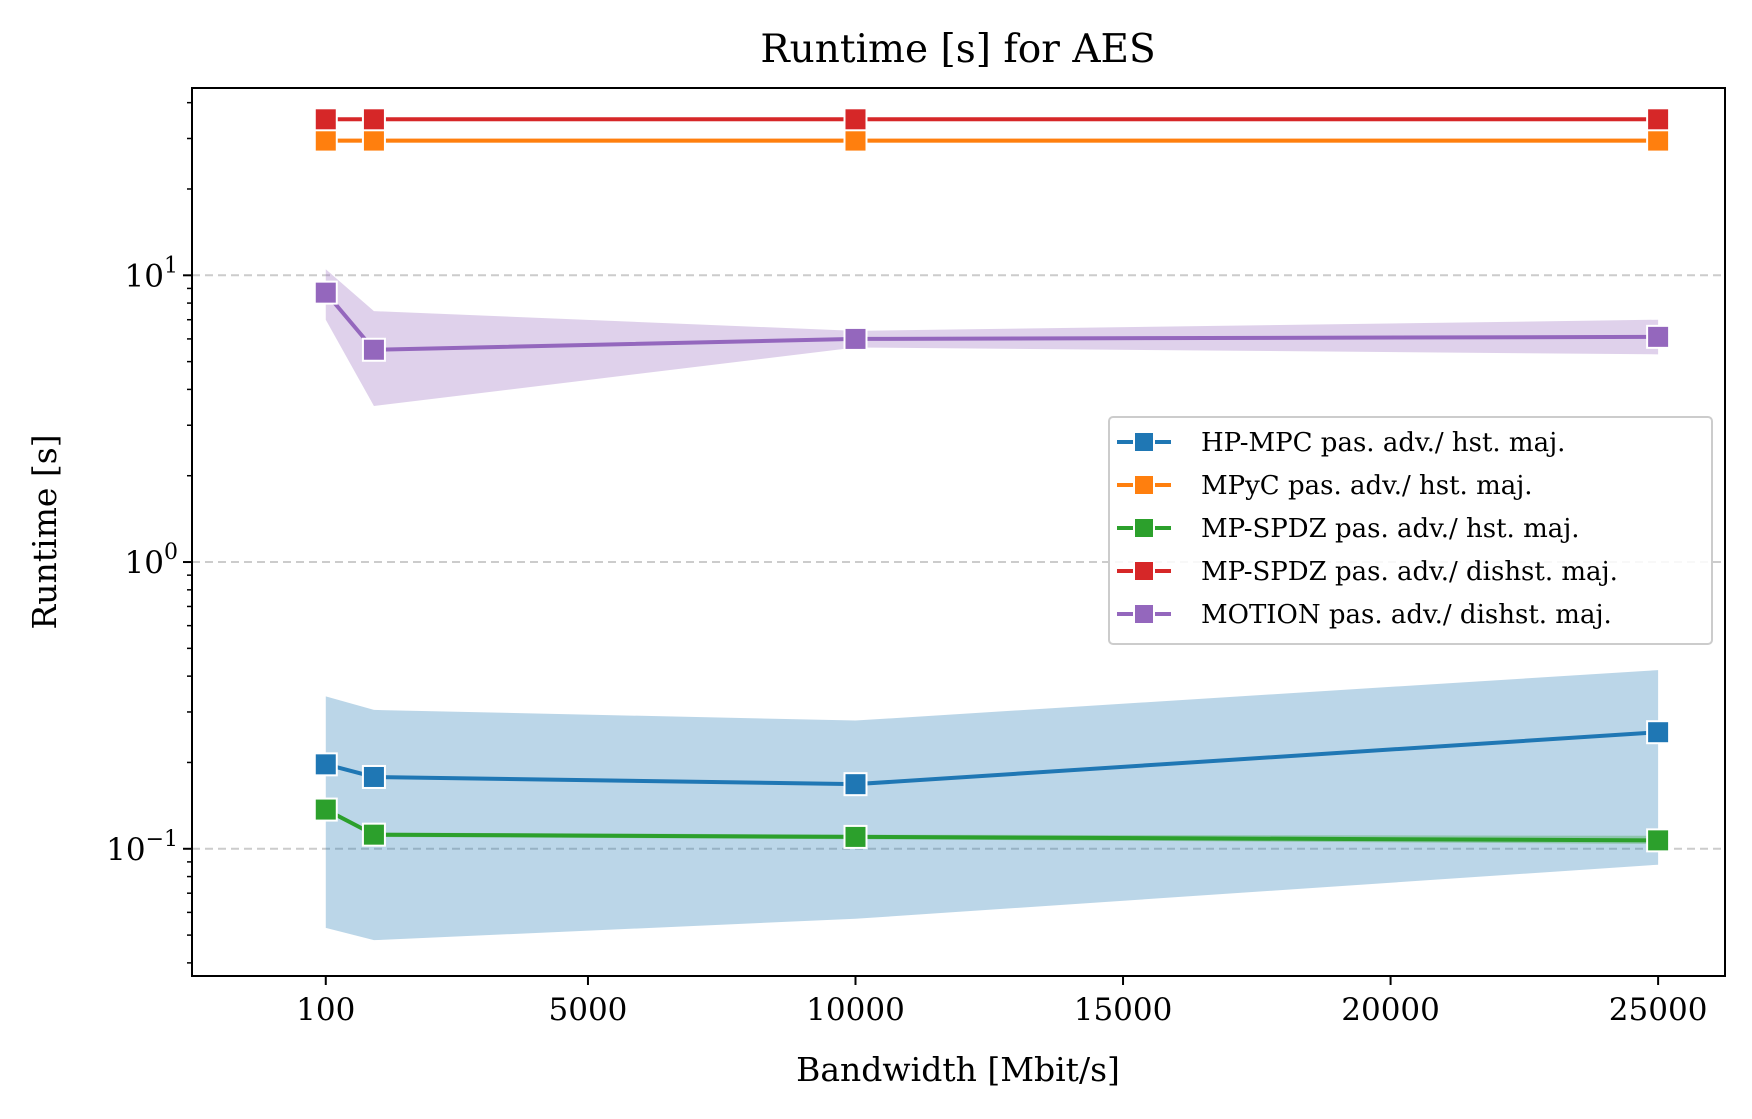 Image resolution: width=1752 pixels, height=1119 pixels. What do you see at coordinates (1383, 443) in the screenshot?
I see `legend-label: HP-MPC pas. adv./ hst. maj.` at bounding box center [1383, 443].